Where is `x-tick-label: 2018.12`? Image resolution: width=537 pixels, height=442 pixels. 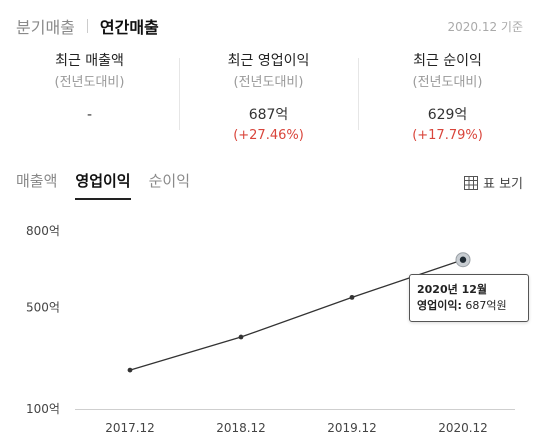
x-tick-label: 2018.12 is located at coordinates (241, 428).